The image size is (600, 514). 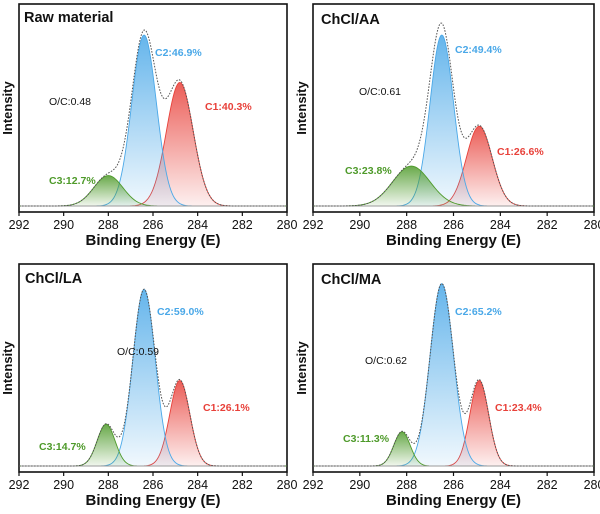 I want to click on oc-ratio-label: O/C:0.62, so click(x=386, y=361).